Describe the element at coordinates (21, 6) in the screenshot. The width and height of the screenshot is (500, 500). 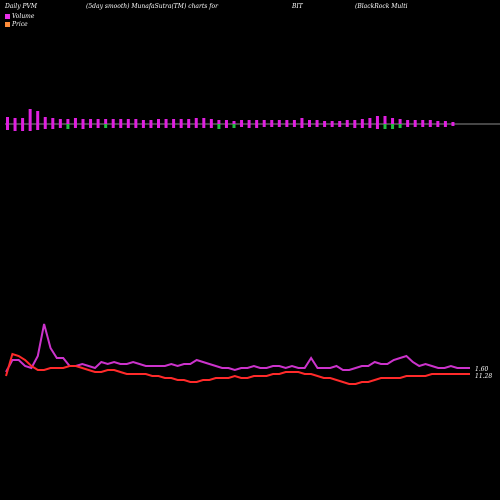
I see `chart-header-left: Daily PVM` at that location.